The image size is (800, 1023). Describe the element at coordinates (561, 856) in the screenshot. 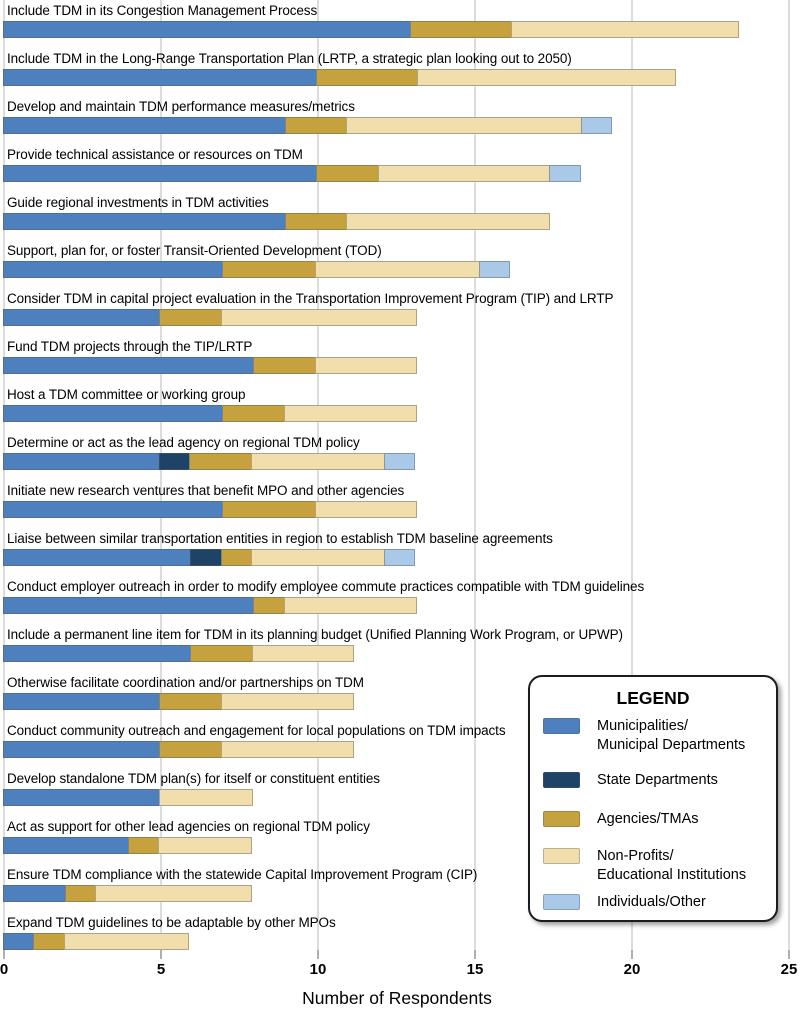

I see `legend-swatch-non-profits-educational-institutions` at that location.